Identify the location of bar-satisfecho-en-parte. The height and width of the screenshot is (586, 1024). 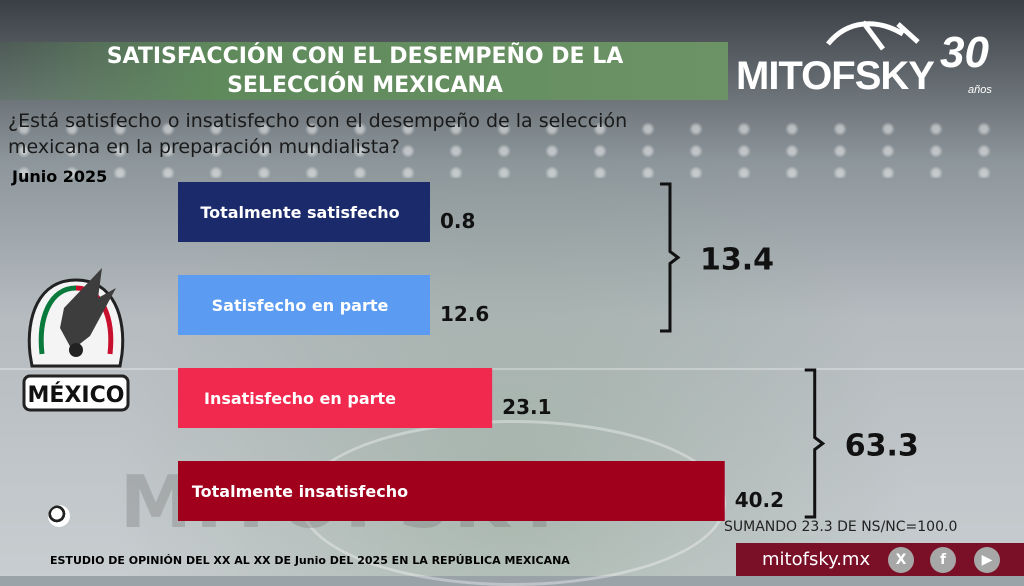
(304, 305).